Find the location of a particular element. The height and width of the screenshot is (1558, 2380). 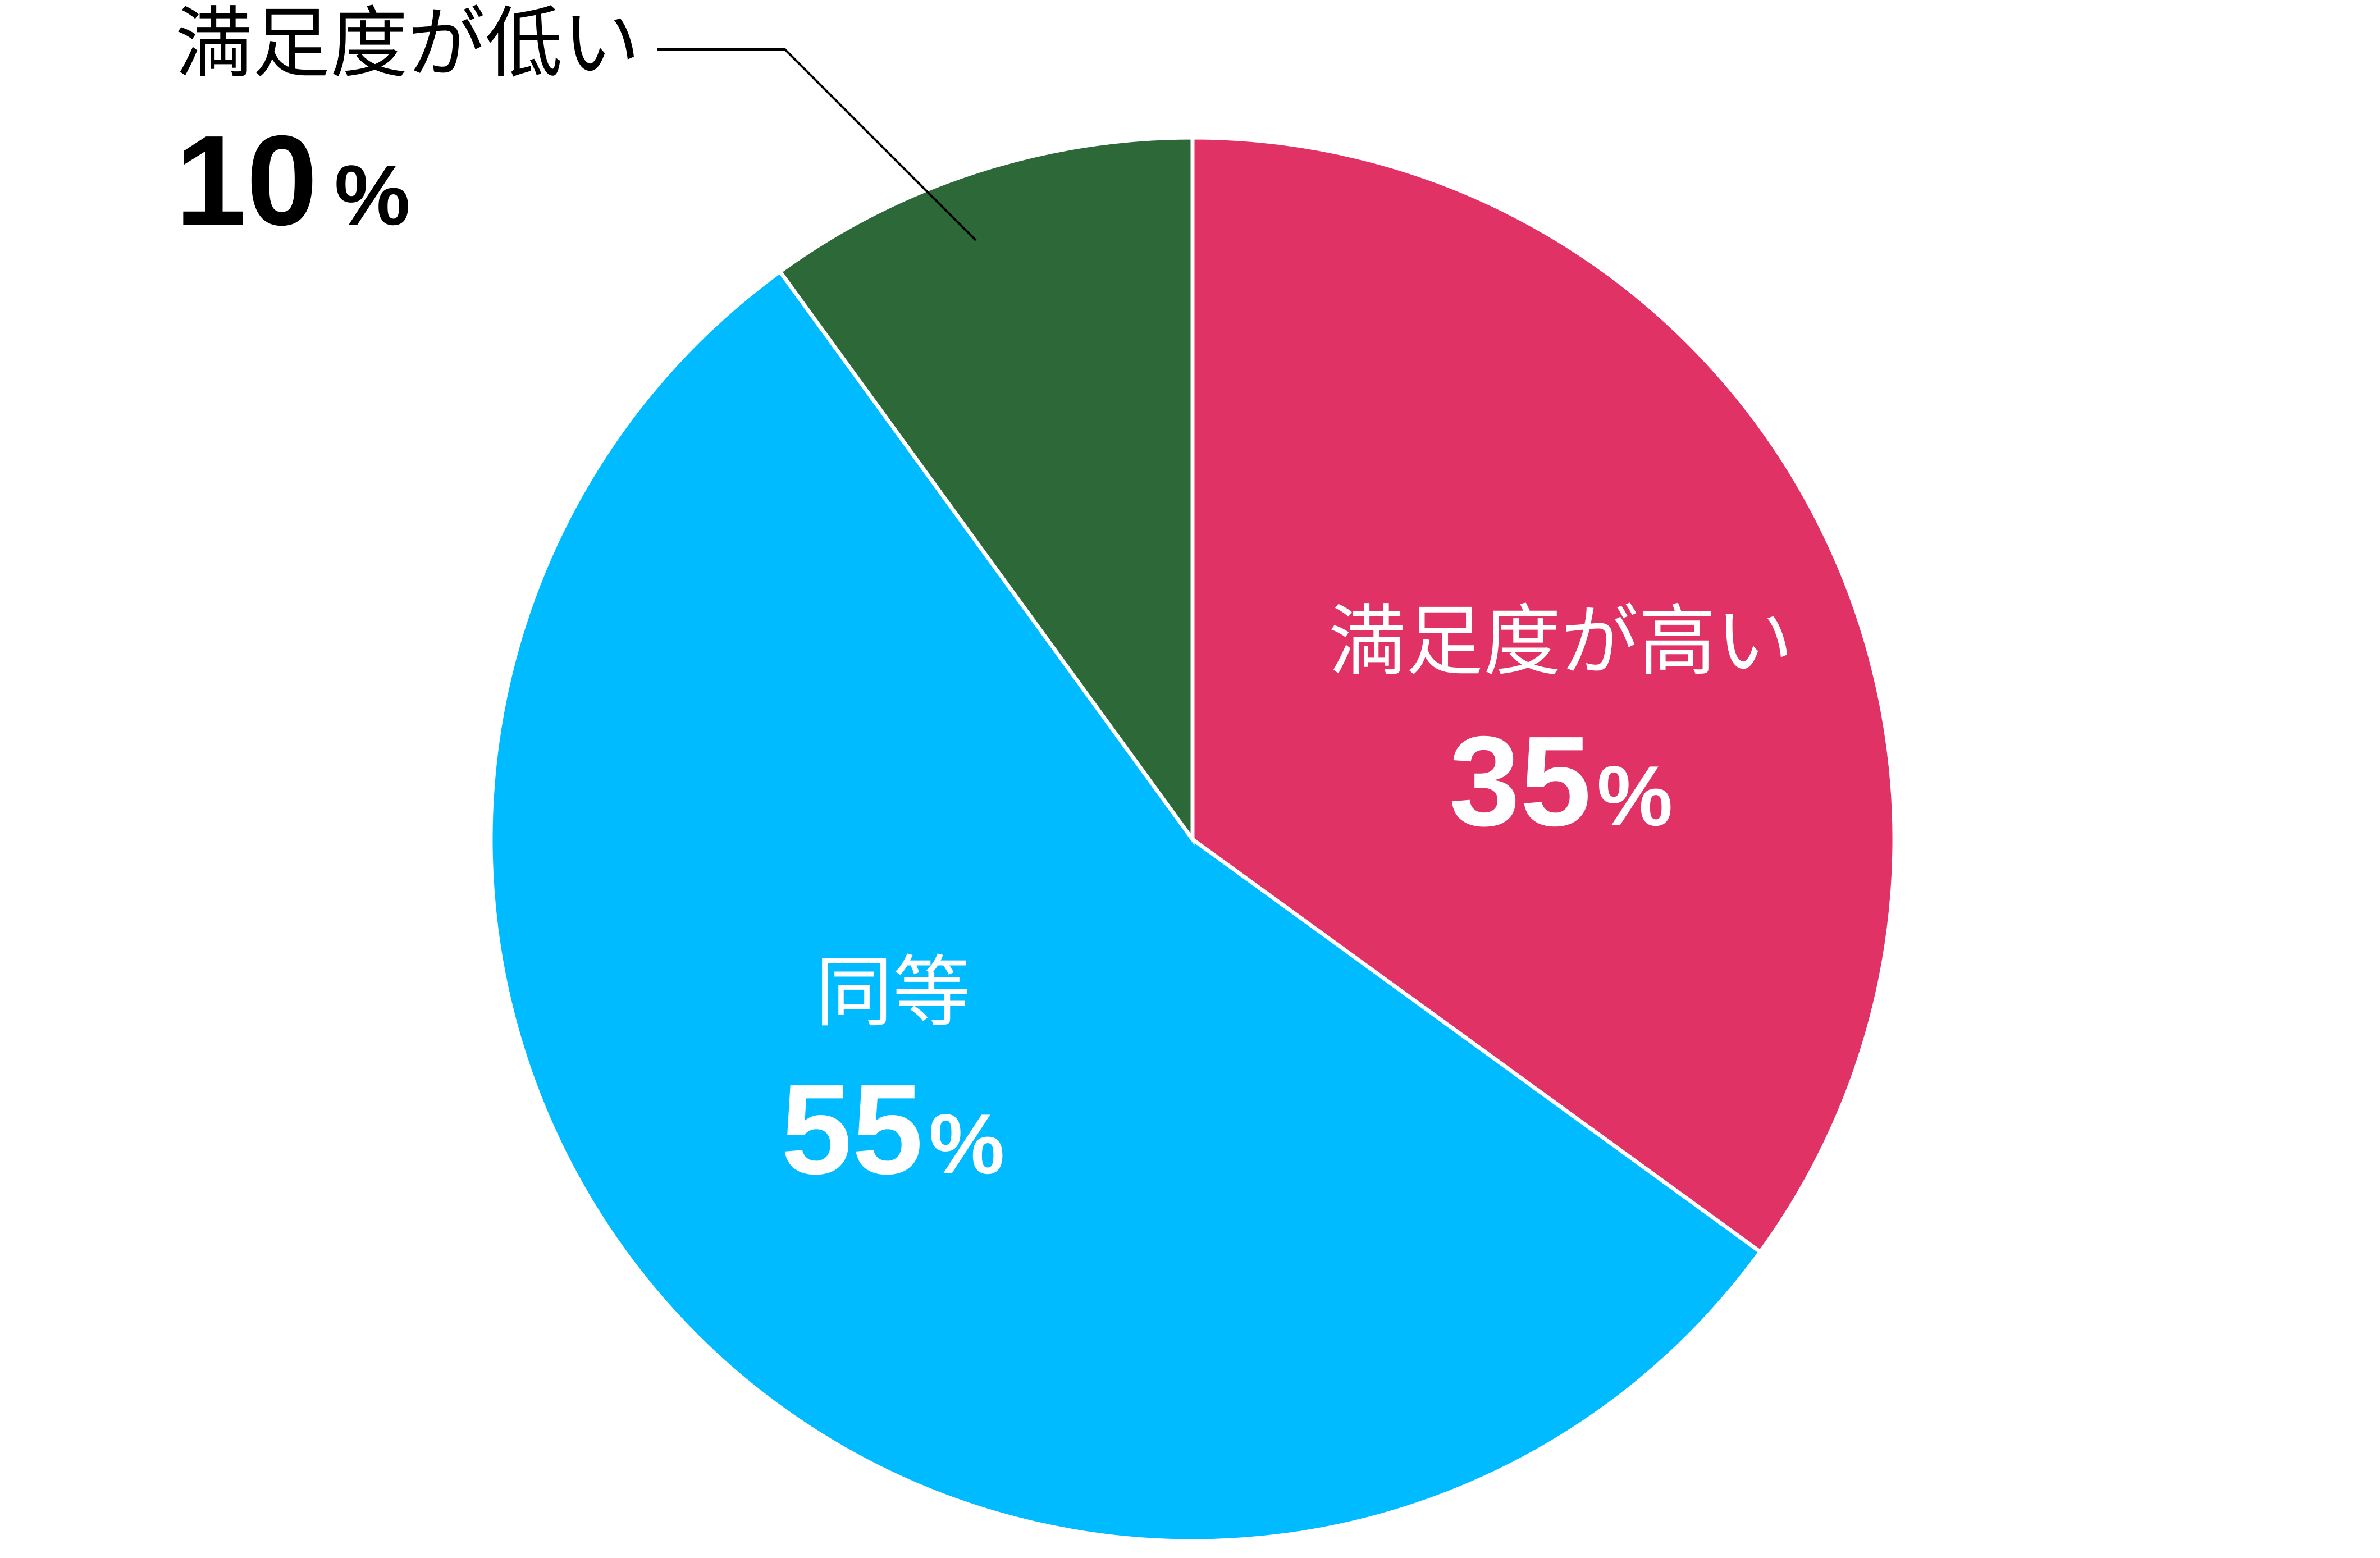

leader-lines is located at coordinates (817, 144).